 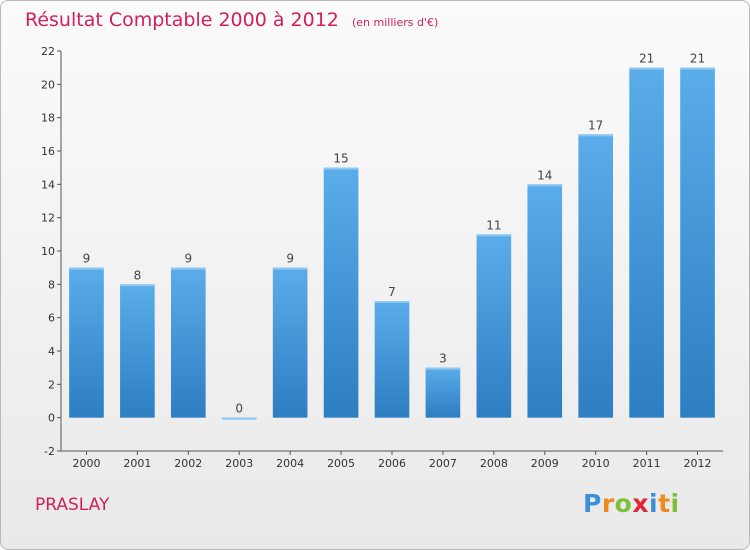 What do you see at coordinates (640, 503) in the screenshot?
I see `logo-letter: x` at bounding box center [640, 503].